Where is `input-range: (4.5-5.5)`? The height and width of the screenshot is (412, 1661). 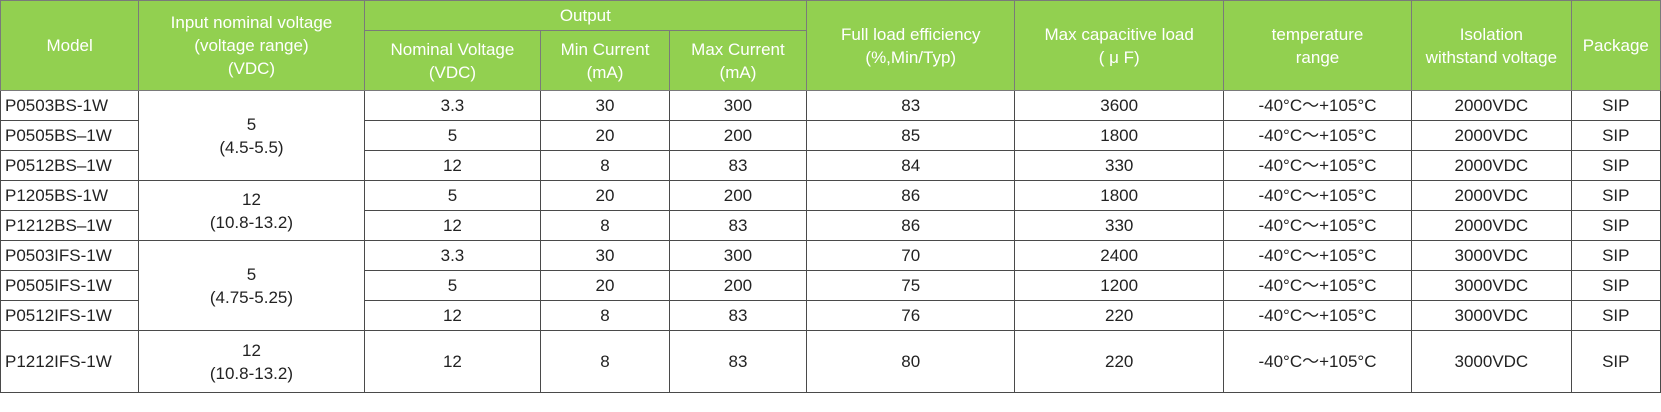
input-range: (4.5-5.5) is located at coordinates (251, 147).